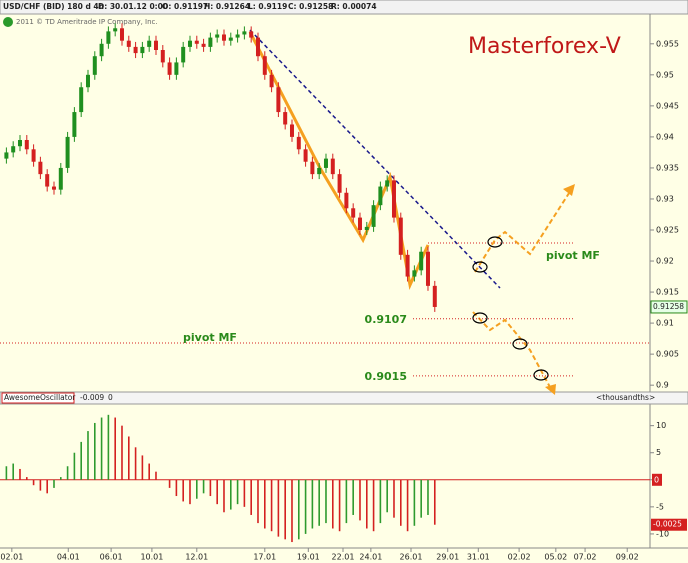  I want to click on header-bar, so click(344, 7).